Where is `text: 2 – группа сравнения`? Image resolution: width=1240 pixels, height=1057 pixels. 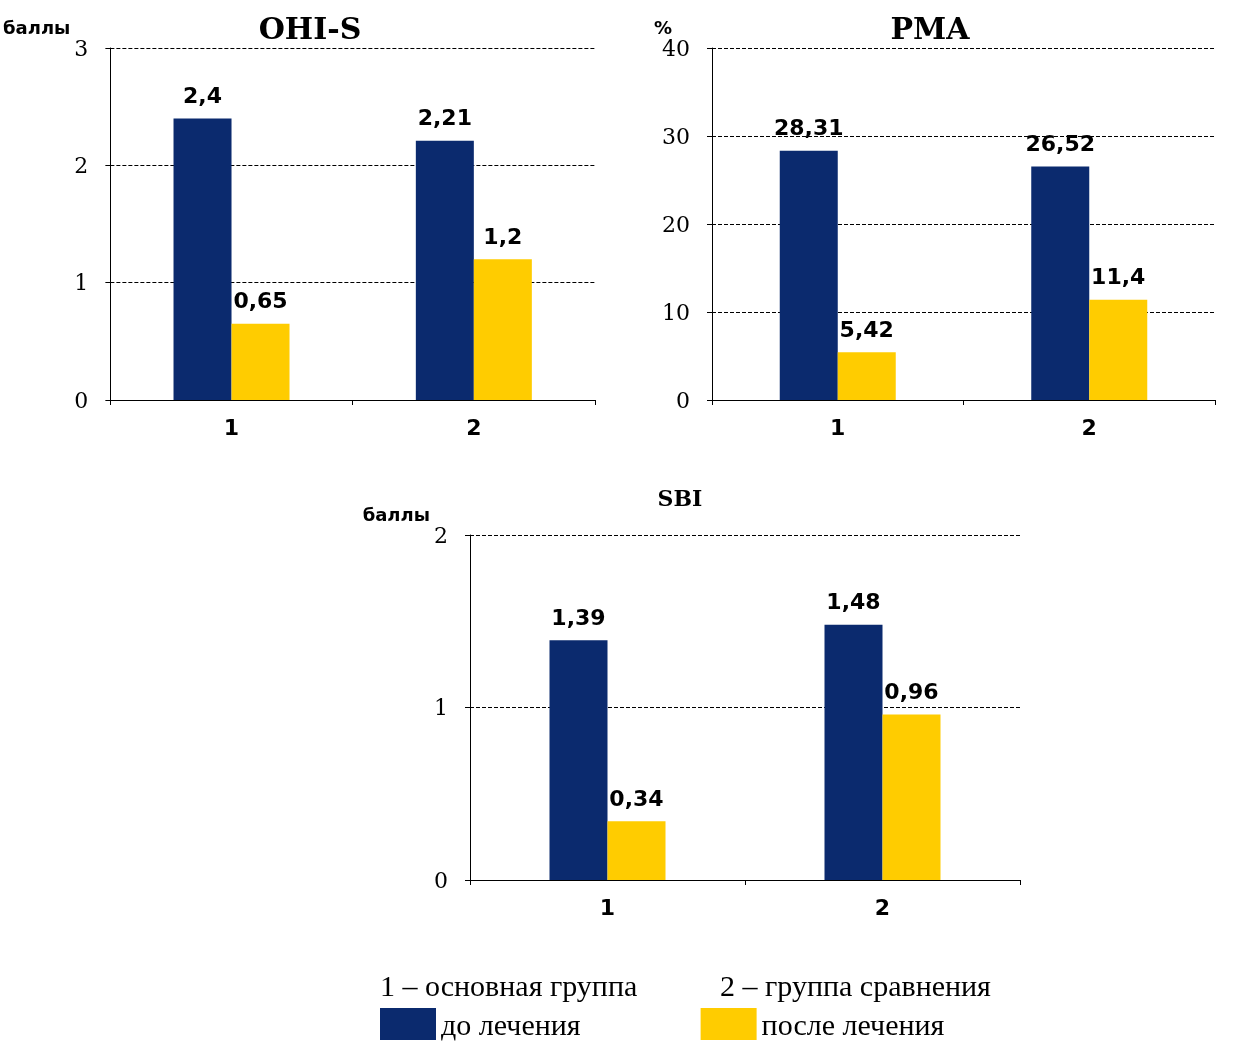
text: 2 – группа сравнения is located at coordinates (856, 985).